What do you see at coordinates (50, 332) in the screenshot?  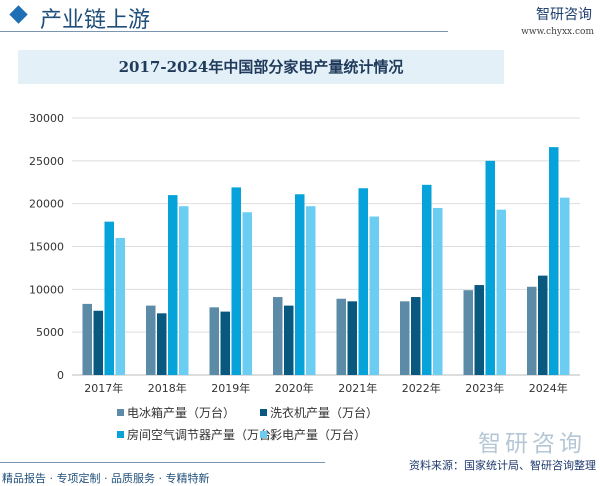 I see `y-tick-label: 5000` at bounding box center [50, 332].